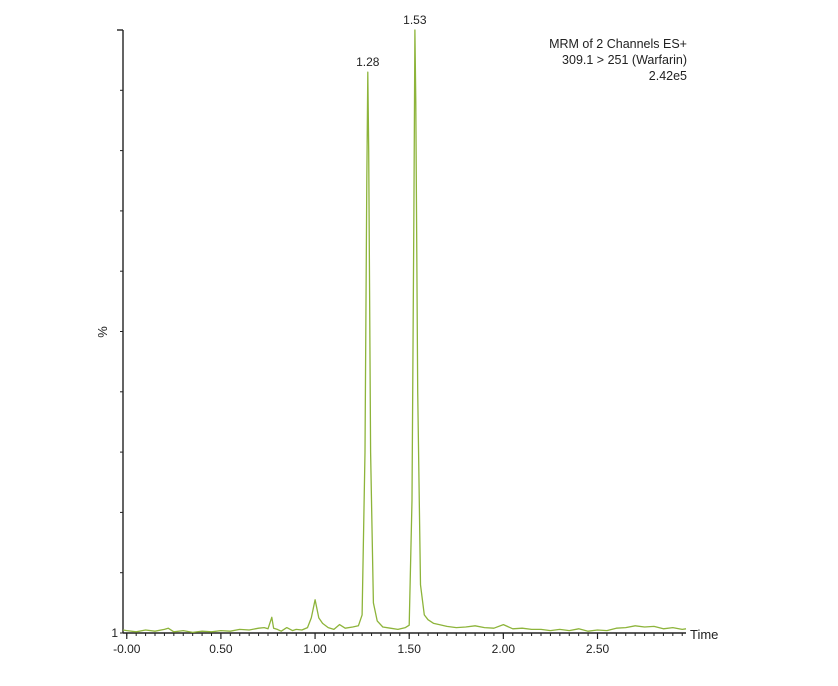 Image resolution: width=838 pixels, height=686 pixels. I want to click on x-tick-label: 1.00, so click(315, 649).